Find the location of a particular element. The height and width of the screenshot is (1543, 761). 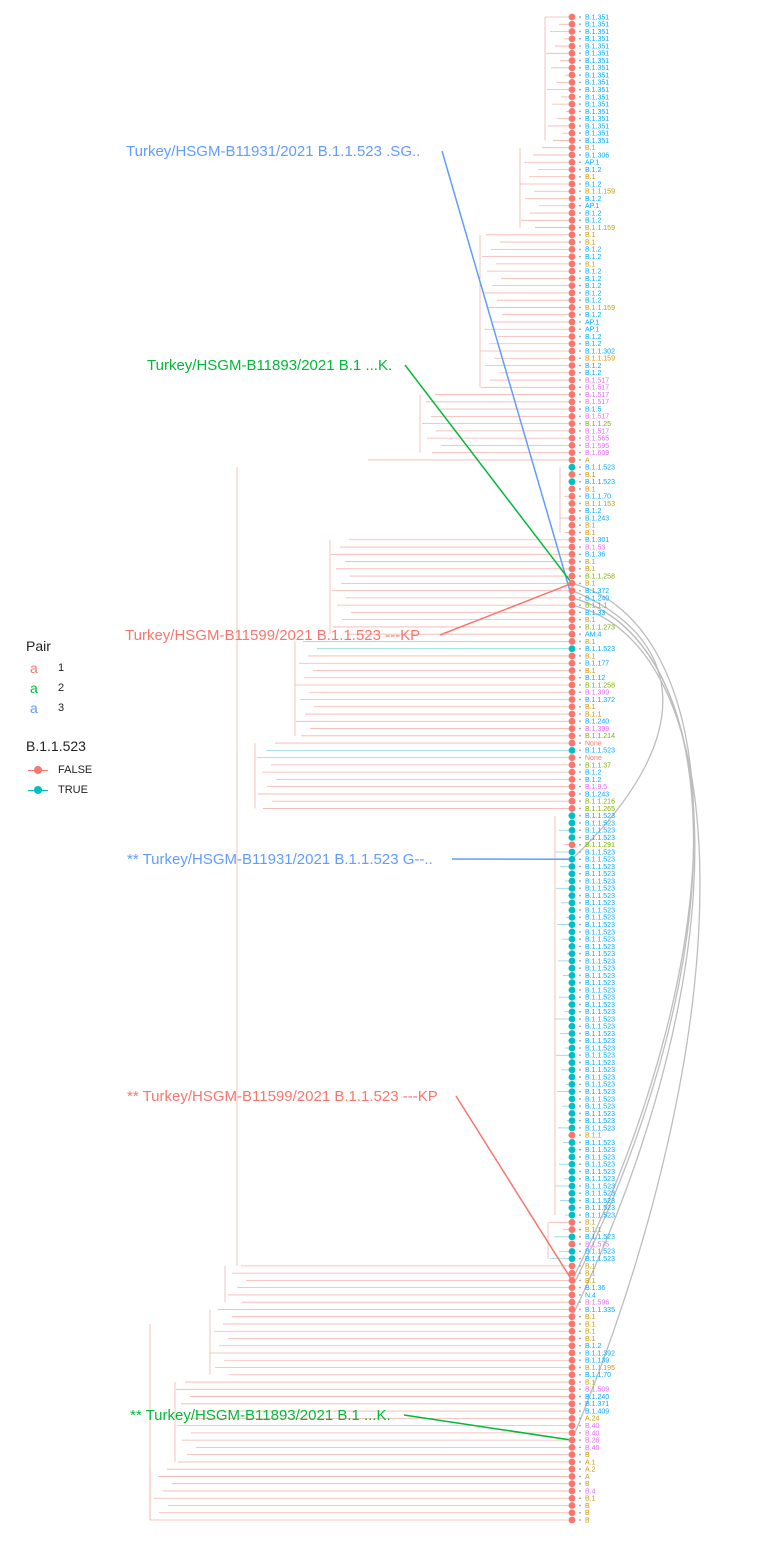

legend-marker-title: B.1.1.523 is located at coordinates (56, 746).